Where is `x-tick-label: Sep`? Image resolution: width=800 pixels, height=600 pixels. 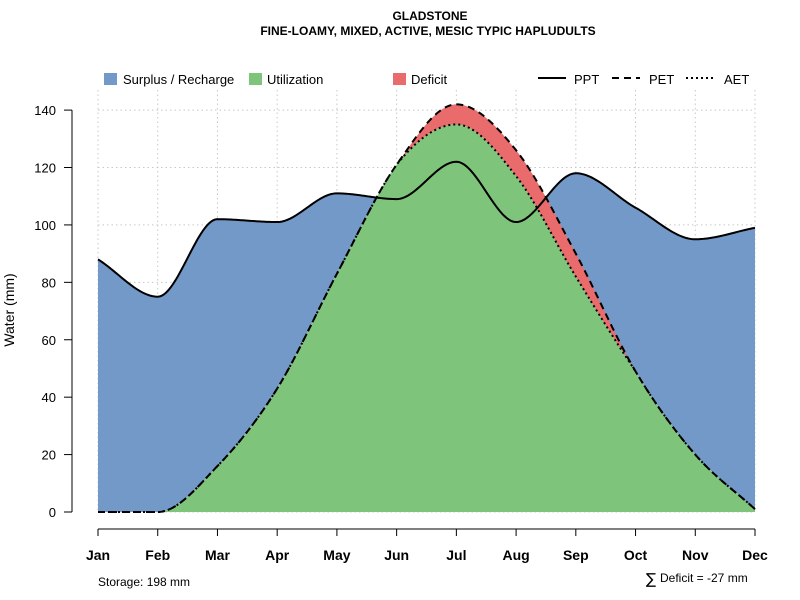
x-tick-label: Sep is located at coordinates (576, 555).